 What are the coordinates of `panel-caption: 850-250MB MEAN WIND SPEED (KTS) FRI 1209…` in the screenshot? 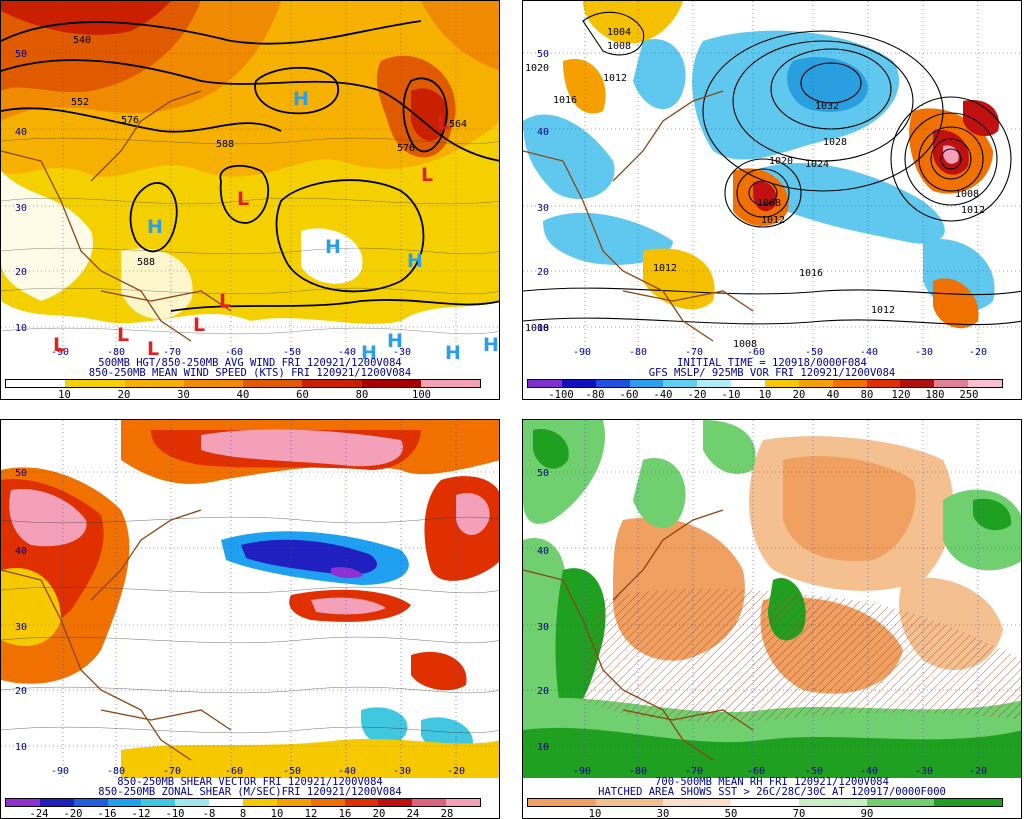 It's located at (250, 373).